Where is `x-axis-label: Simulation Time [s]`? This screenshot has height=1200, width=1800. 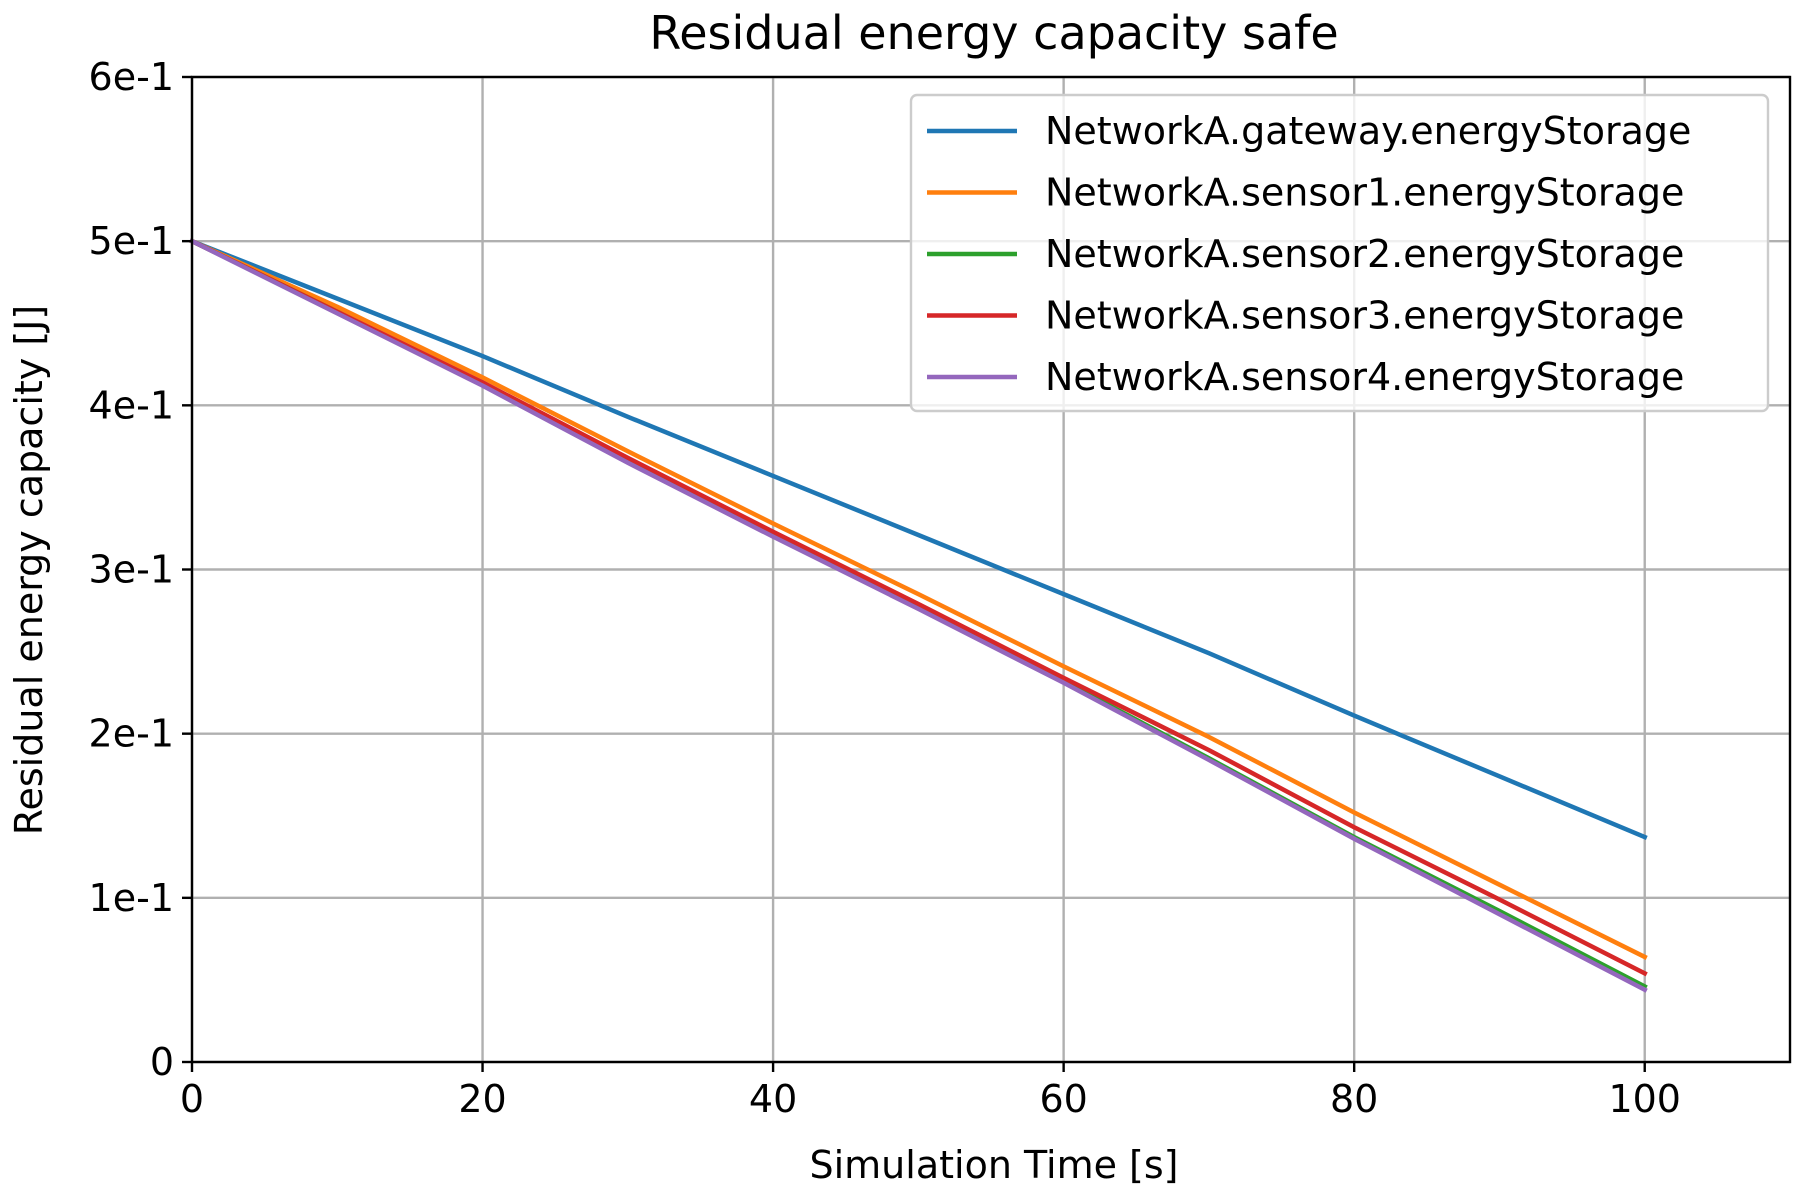
x-axis-label: Simulation Time [s] is located at coordinates (993, 1165).